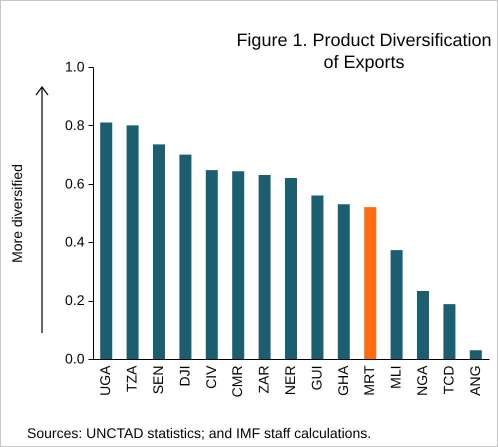 The image size is (498, 447). What do you see at coordinates (17, 213) in the screenshot?
I see `y-axis-title: More diversified` at bounding box center [17, 213].